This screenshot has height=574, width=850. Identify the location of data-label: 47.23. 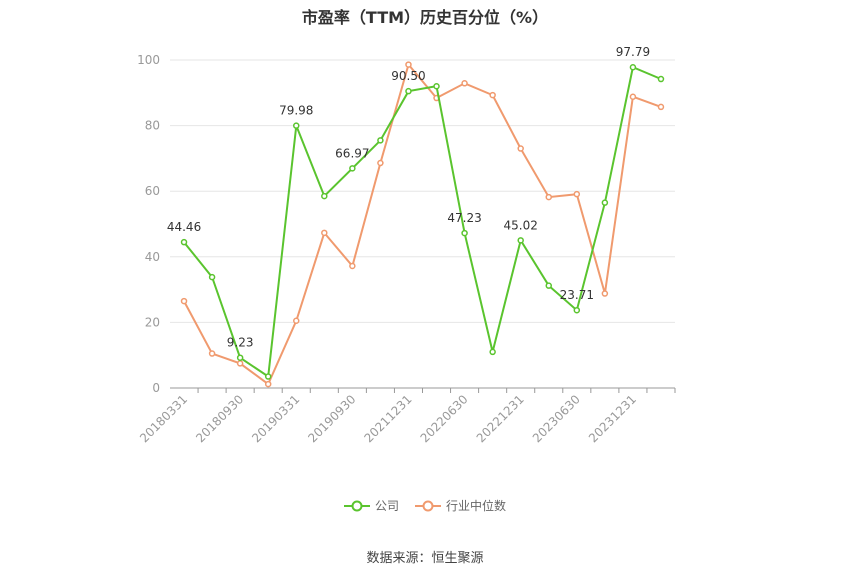
(464, 218).